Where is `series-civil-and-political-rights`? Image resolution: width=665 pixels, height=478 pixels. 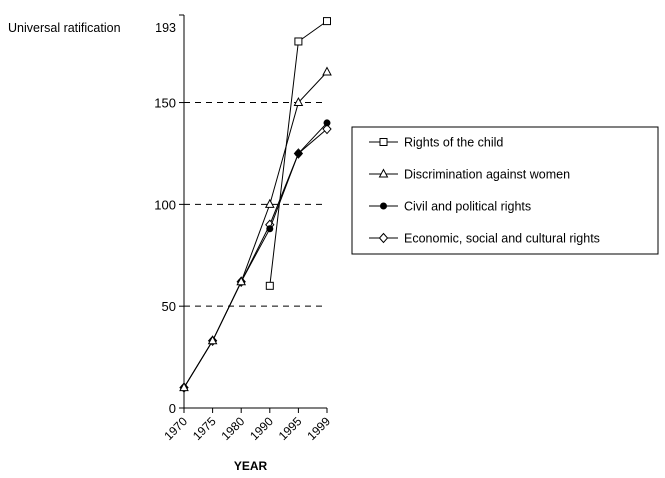 series-civil-and-political-rights is located at coordinates (255, 255).